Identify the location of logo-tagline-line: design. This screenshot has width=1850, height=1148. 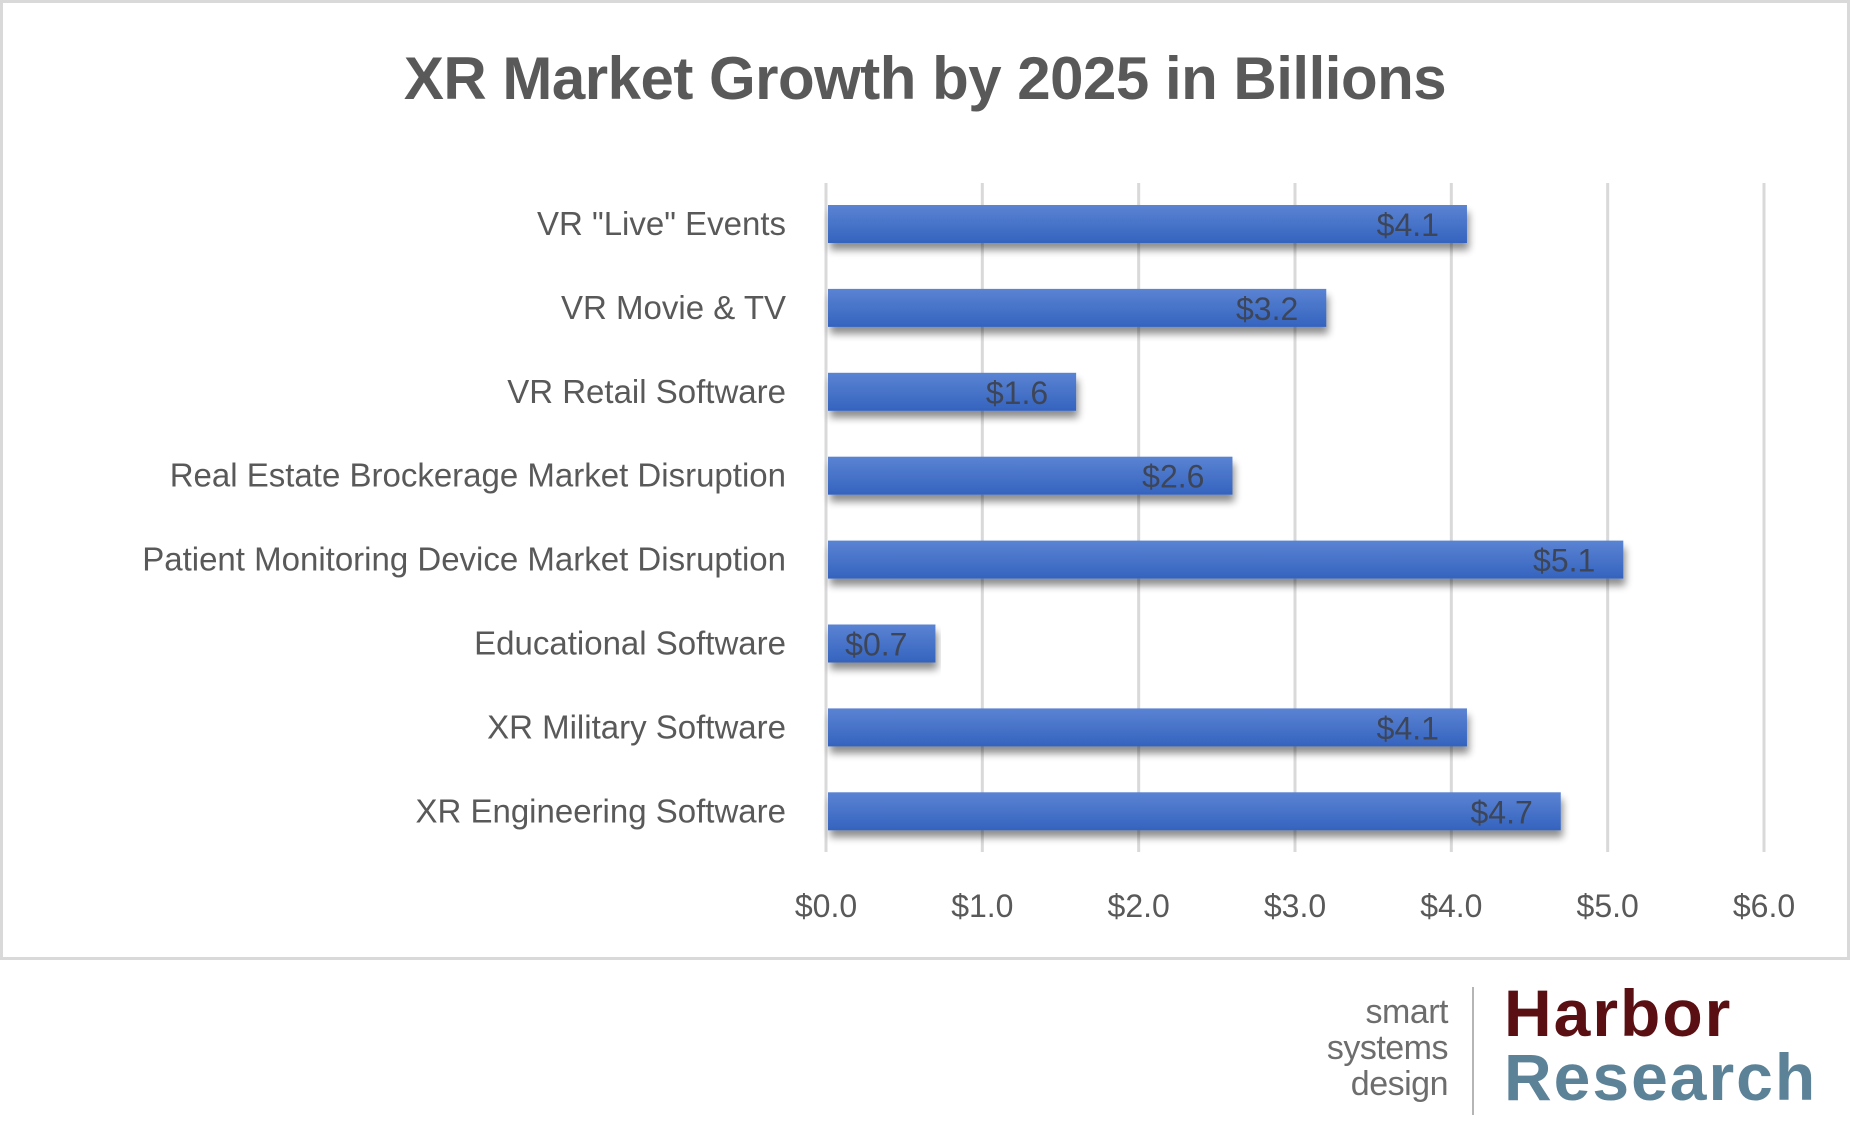
(1399, 1084).